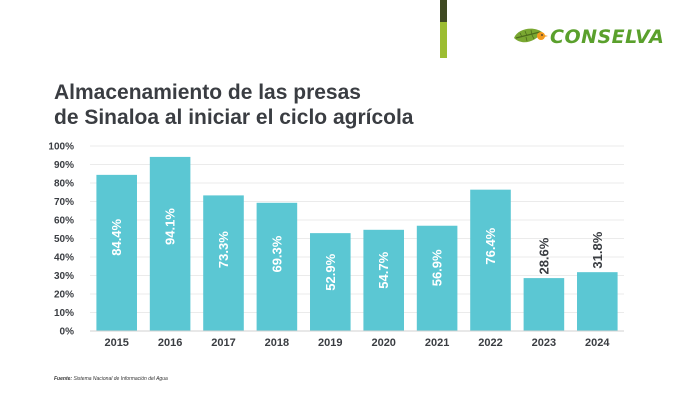 The image size is (696, 417). I want to click on data-label: 69.3%, so click(276, 253).